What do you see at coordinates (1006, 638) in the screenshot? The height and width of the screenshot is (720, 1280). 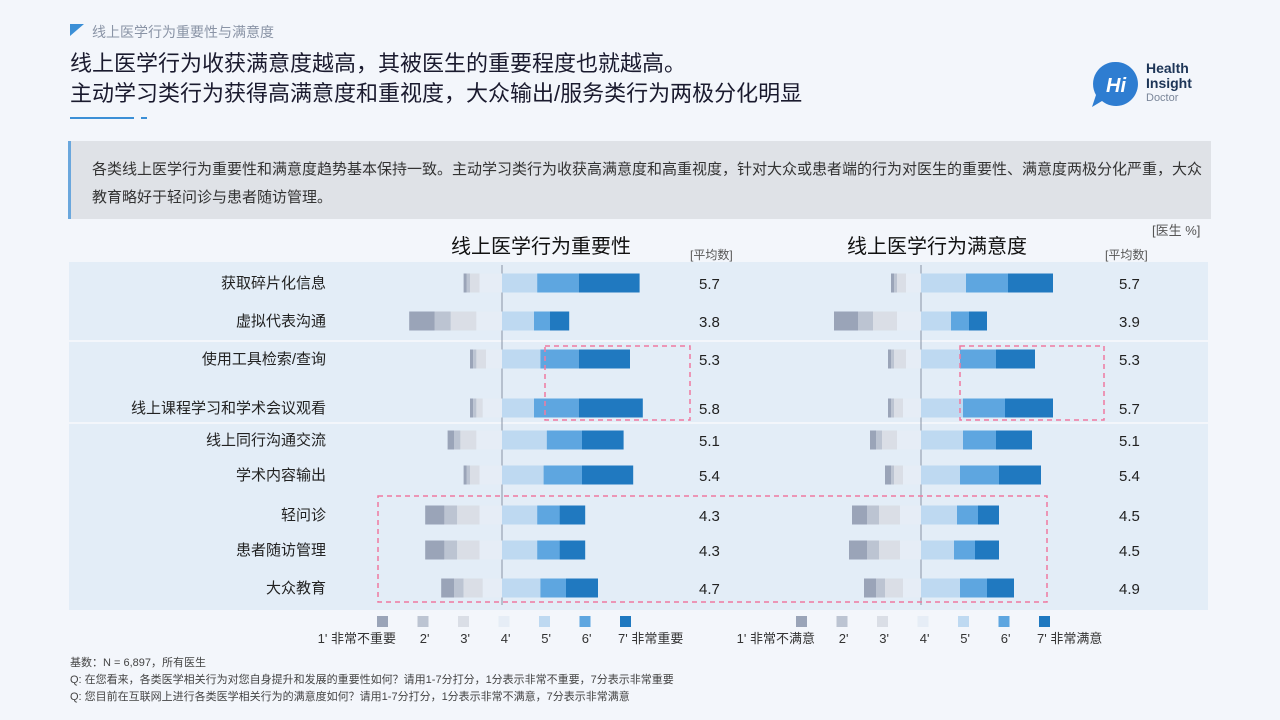 I see `satisfaction-legend-label: 6'` at bounding box center [1006, 638].